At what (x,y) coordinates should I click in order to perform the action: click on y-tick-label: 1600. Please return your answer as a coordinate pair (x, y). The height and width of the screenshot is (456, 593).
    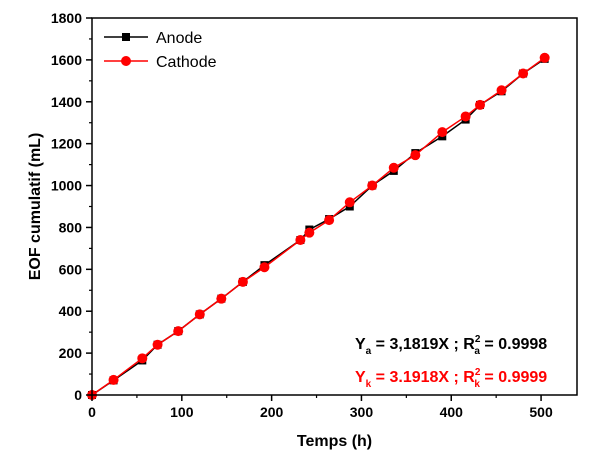
    Looking at the image, I should click on (66, 60).